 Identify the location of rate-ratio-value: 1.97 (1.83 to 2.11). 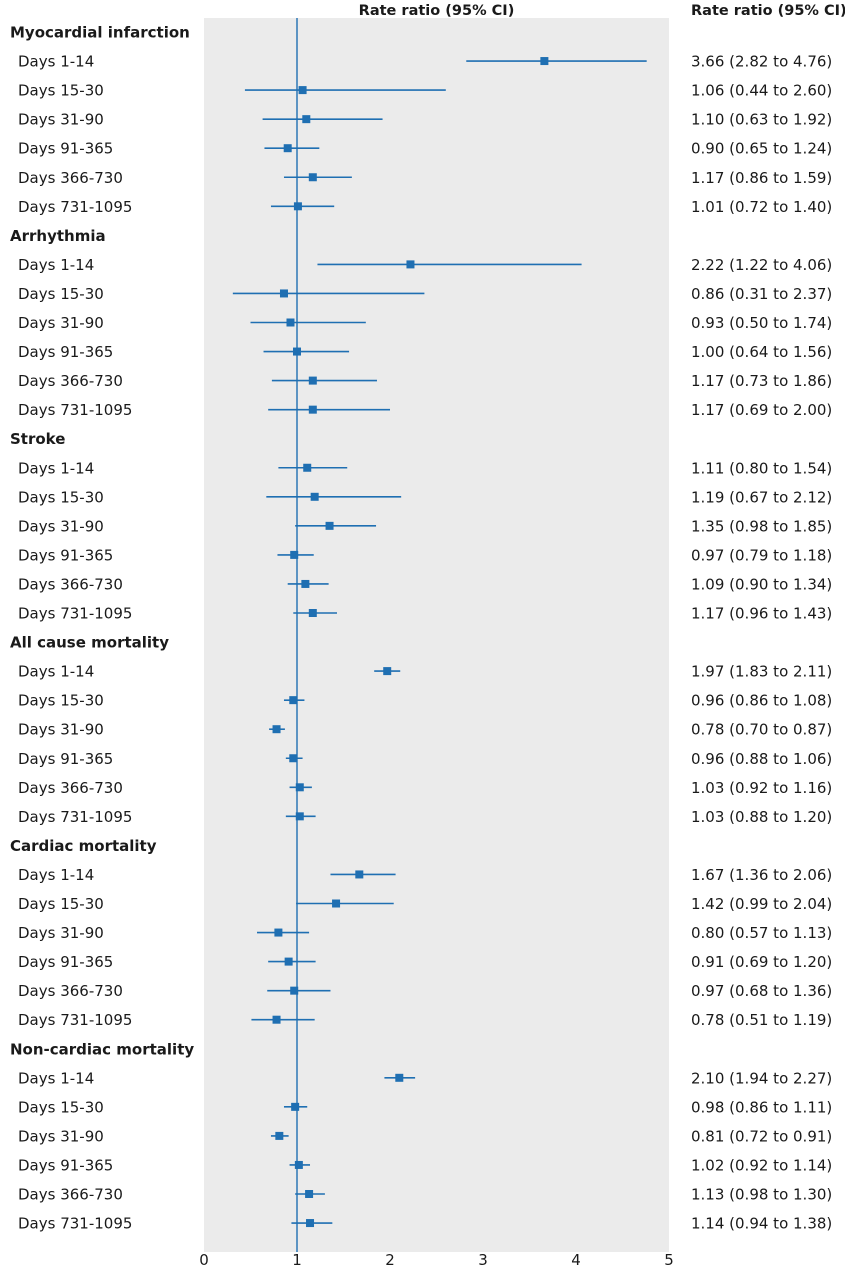
(761, 672).